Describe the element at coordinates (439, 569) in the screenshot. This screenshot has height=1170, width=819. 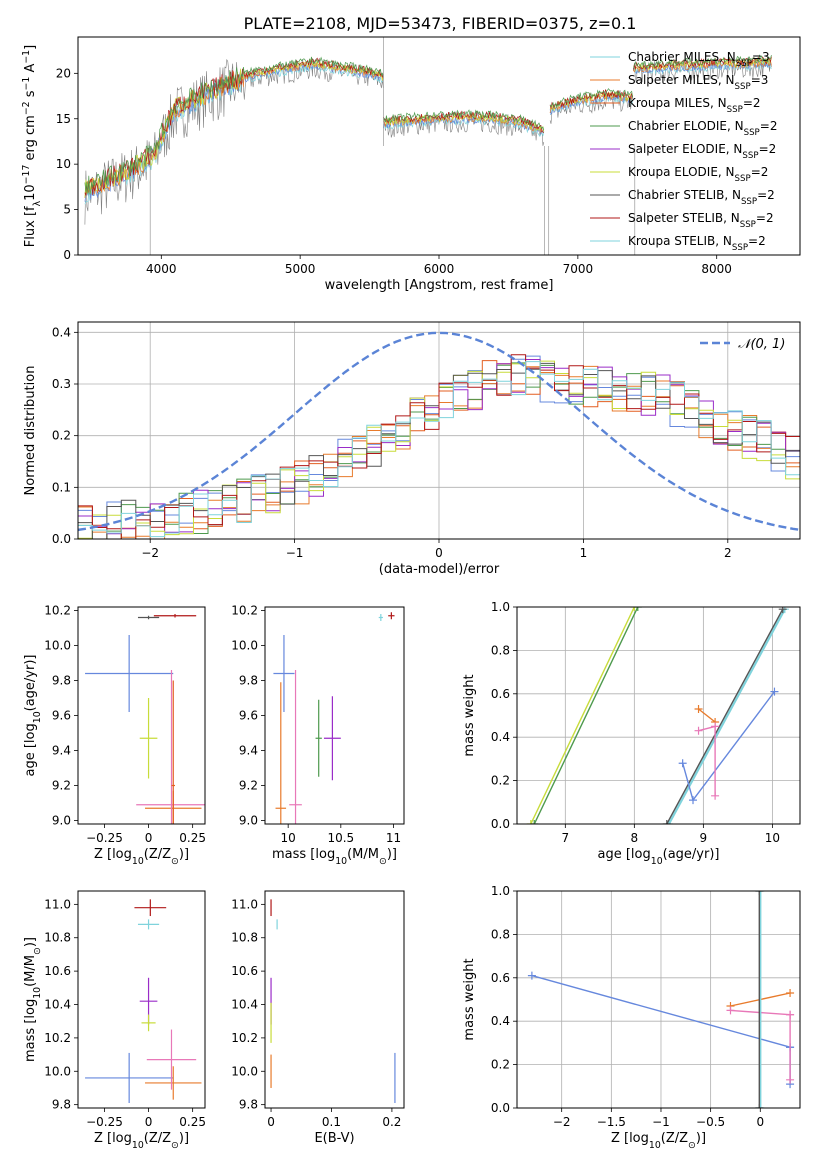
I see `x-axis-label: (data-model)/error` at that location.